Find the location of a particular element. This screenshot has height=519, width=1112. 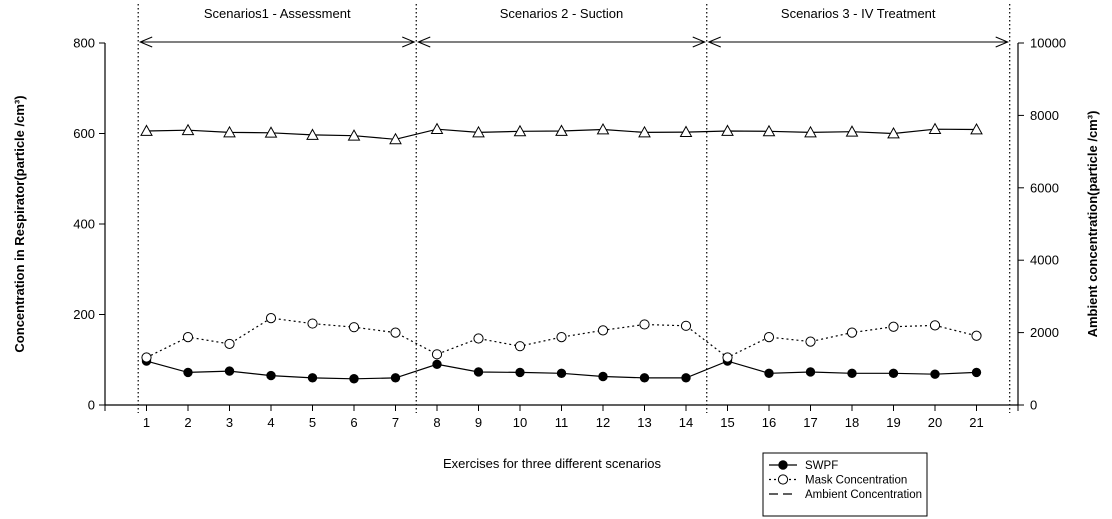

right-y-tick-label: 8000 is located at coordinates (1044, 115).